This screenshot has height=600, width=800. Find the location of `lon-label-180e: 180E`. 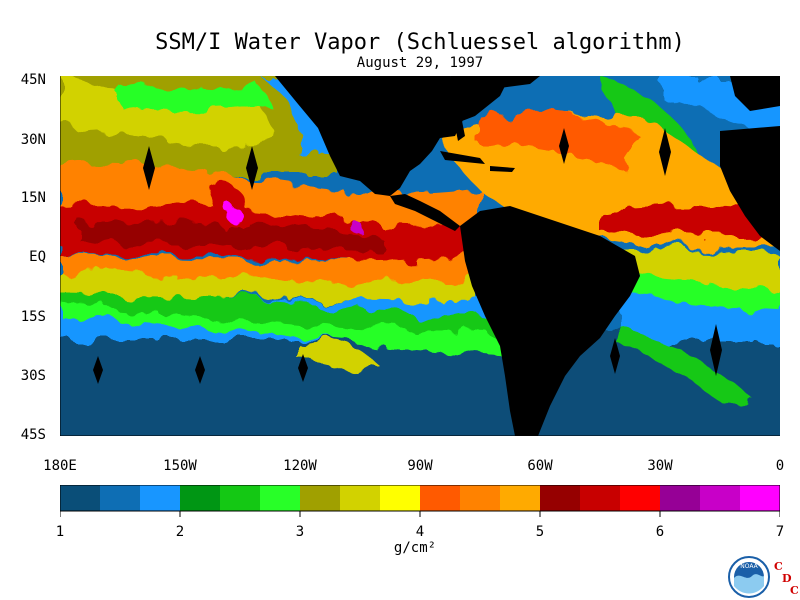

lon-label-180e: 180E is located at coordinates (60, 466).